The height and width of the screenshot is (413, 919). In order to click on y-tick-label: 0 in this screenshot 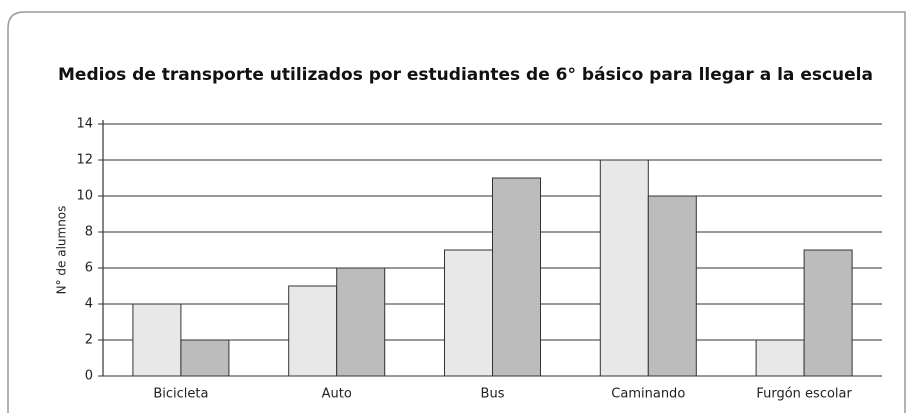, I will do `click(89, 376)`.